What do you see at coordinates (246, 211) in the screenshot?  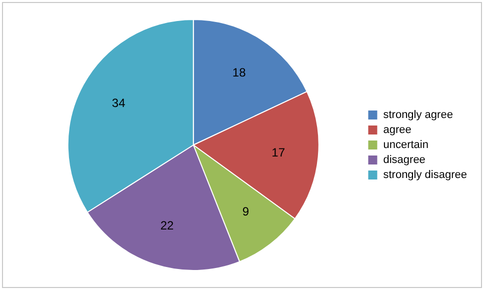 I see `data-label: 9` at bounding box center [246, 211].